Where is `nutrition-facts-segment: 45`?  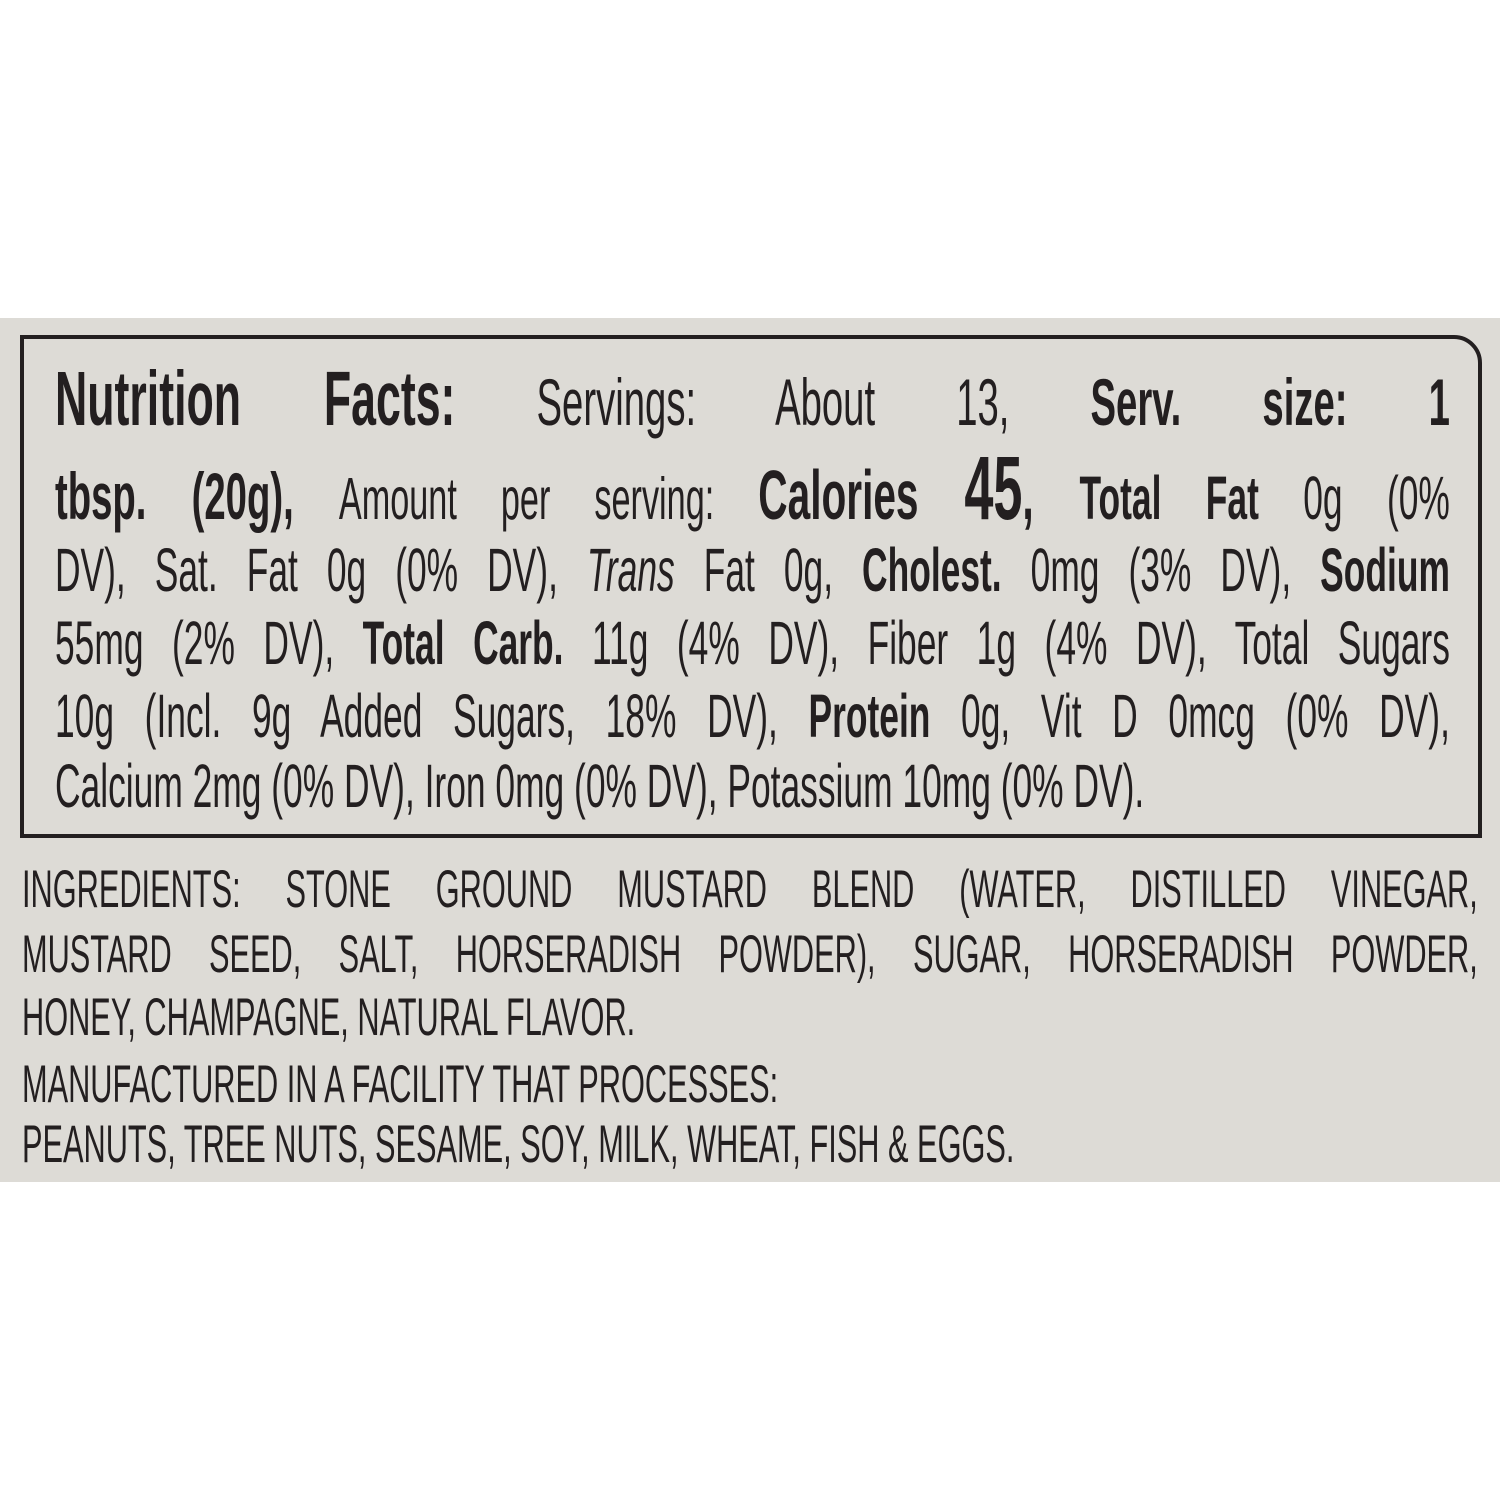 nutrition-facts-segment: 45 is located at coordinates (993, 489).